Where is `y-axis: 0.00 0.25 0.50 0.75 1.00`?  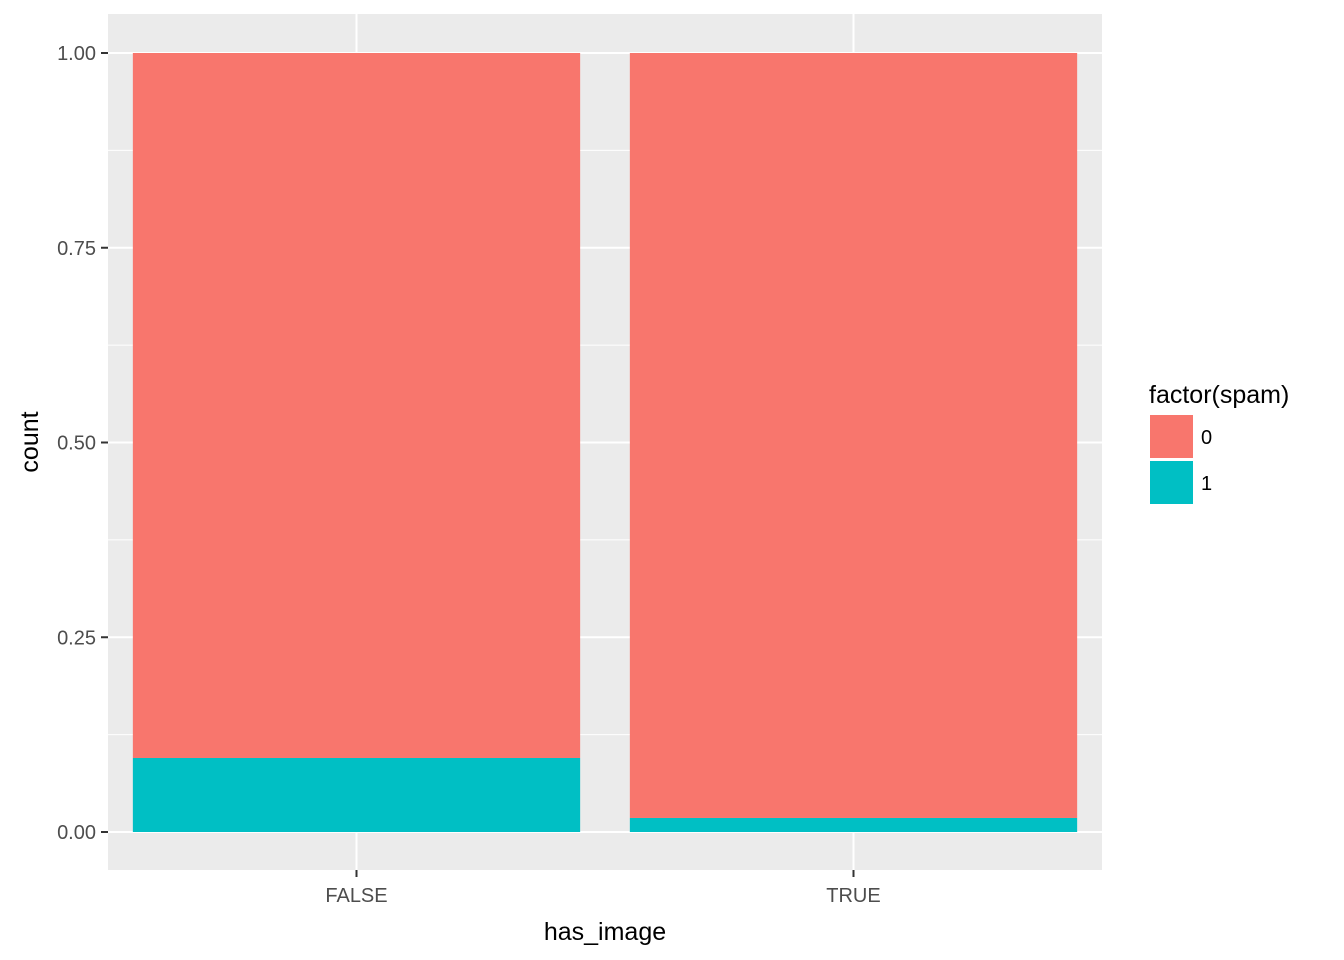 y-axis: 0.00 0.25 0.50 0.75 1.00 is located at coordinates (82, 443).